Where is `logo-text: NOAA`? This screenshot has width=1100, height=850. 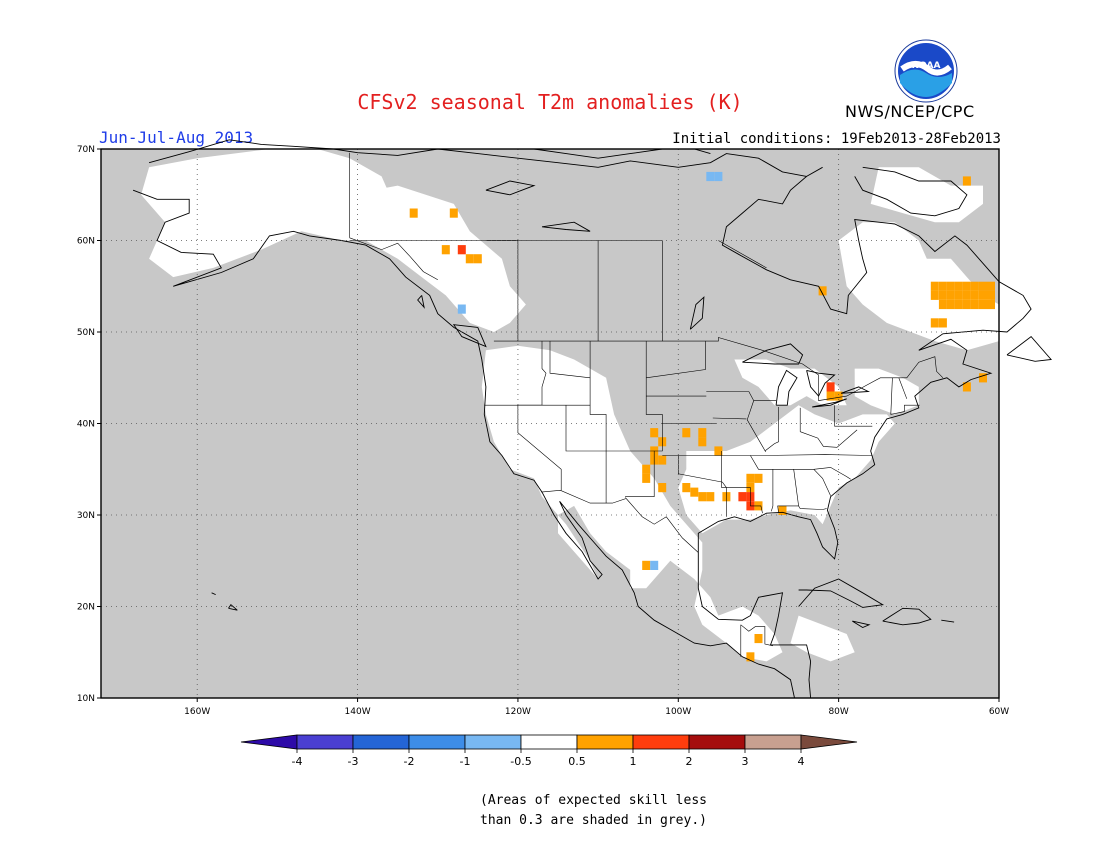 logo-text: NOAA is located at coordinates (926, 66).